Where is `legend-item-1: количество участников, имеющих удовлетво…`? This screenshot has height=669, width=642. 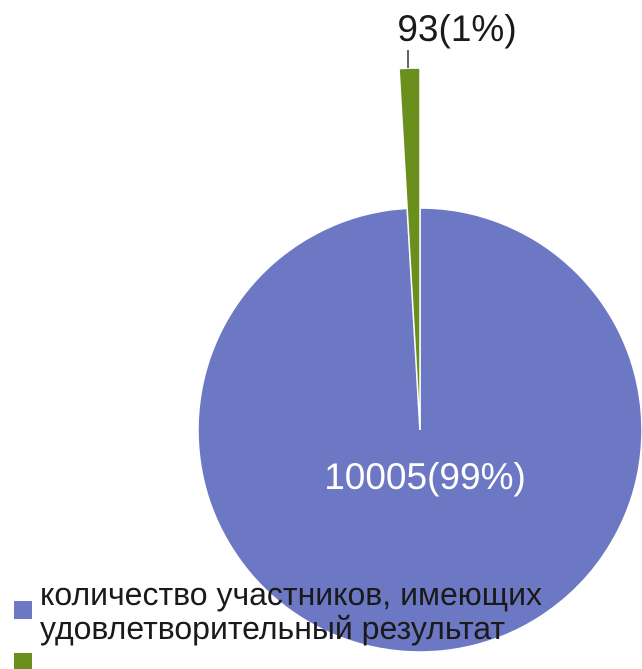 legend-item-1: количество участников, имеющих удовлетво… is located at coordinates (328, 600).